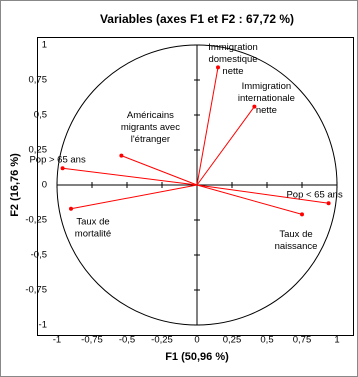 The height and width of the screenshot is (377, 358). Describe the element at coordinates (150, 127) in the screenshot. I see `point-label: migrants avec` at that location.